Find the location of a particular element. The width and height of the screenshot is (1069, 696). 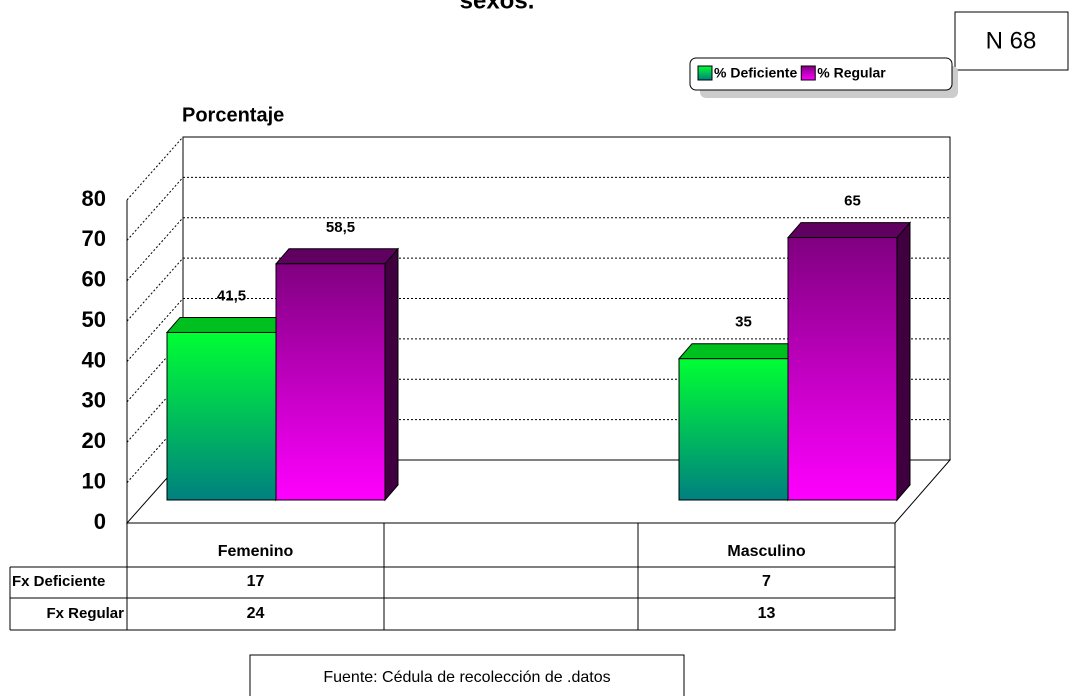

y-tick-label: 40 is located at coordinates (94, 359).